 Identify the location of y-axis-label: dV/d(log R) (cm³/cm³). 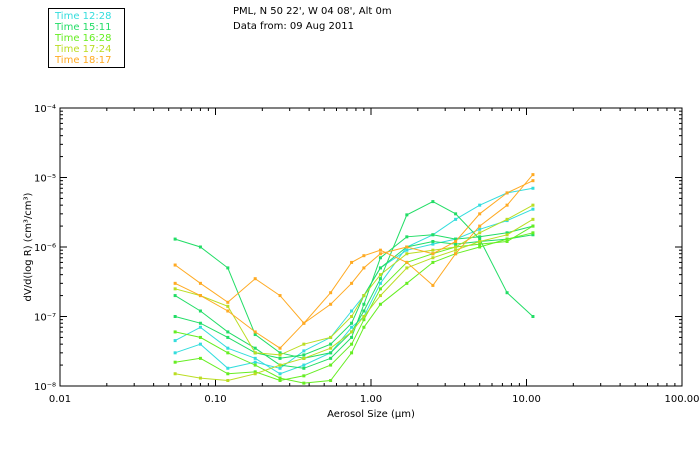
(28, 246).